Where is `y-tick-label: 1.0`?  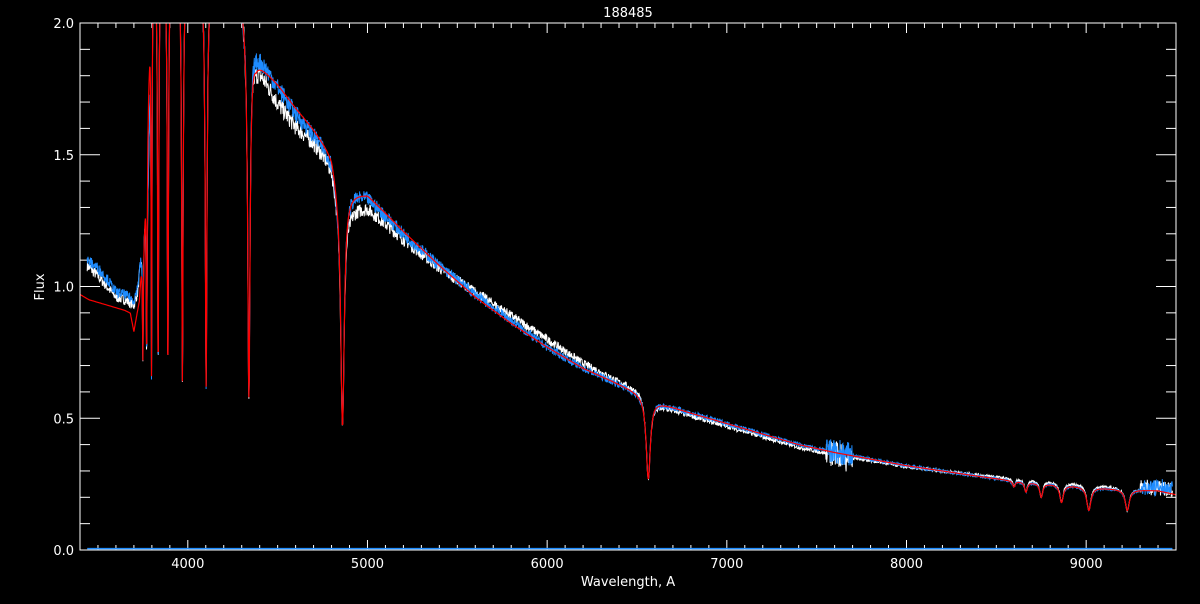 y-tick-label: 1.0 is located at coordinates (63, 288).